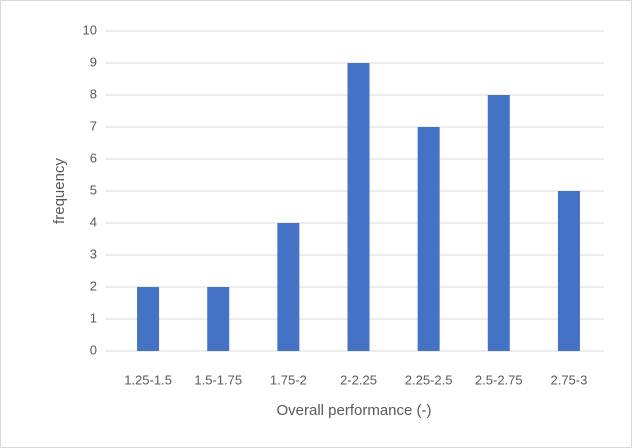  What do you see at coordinates (93, 349) in the screenshot?
I see `y-tick-label: 0` at bounding box center [93, 349].